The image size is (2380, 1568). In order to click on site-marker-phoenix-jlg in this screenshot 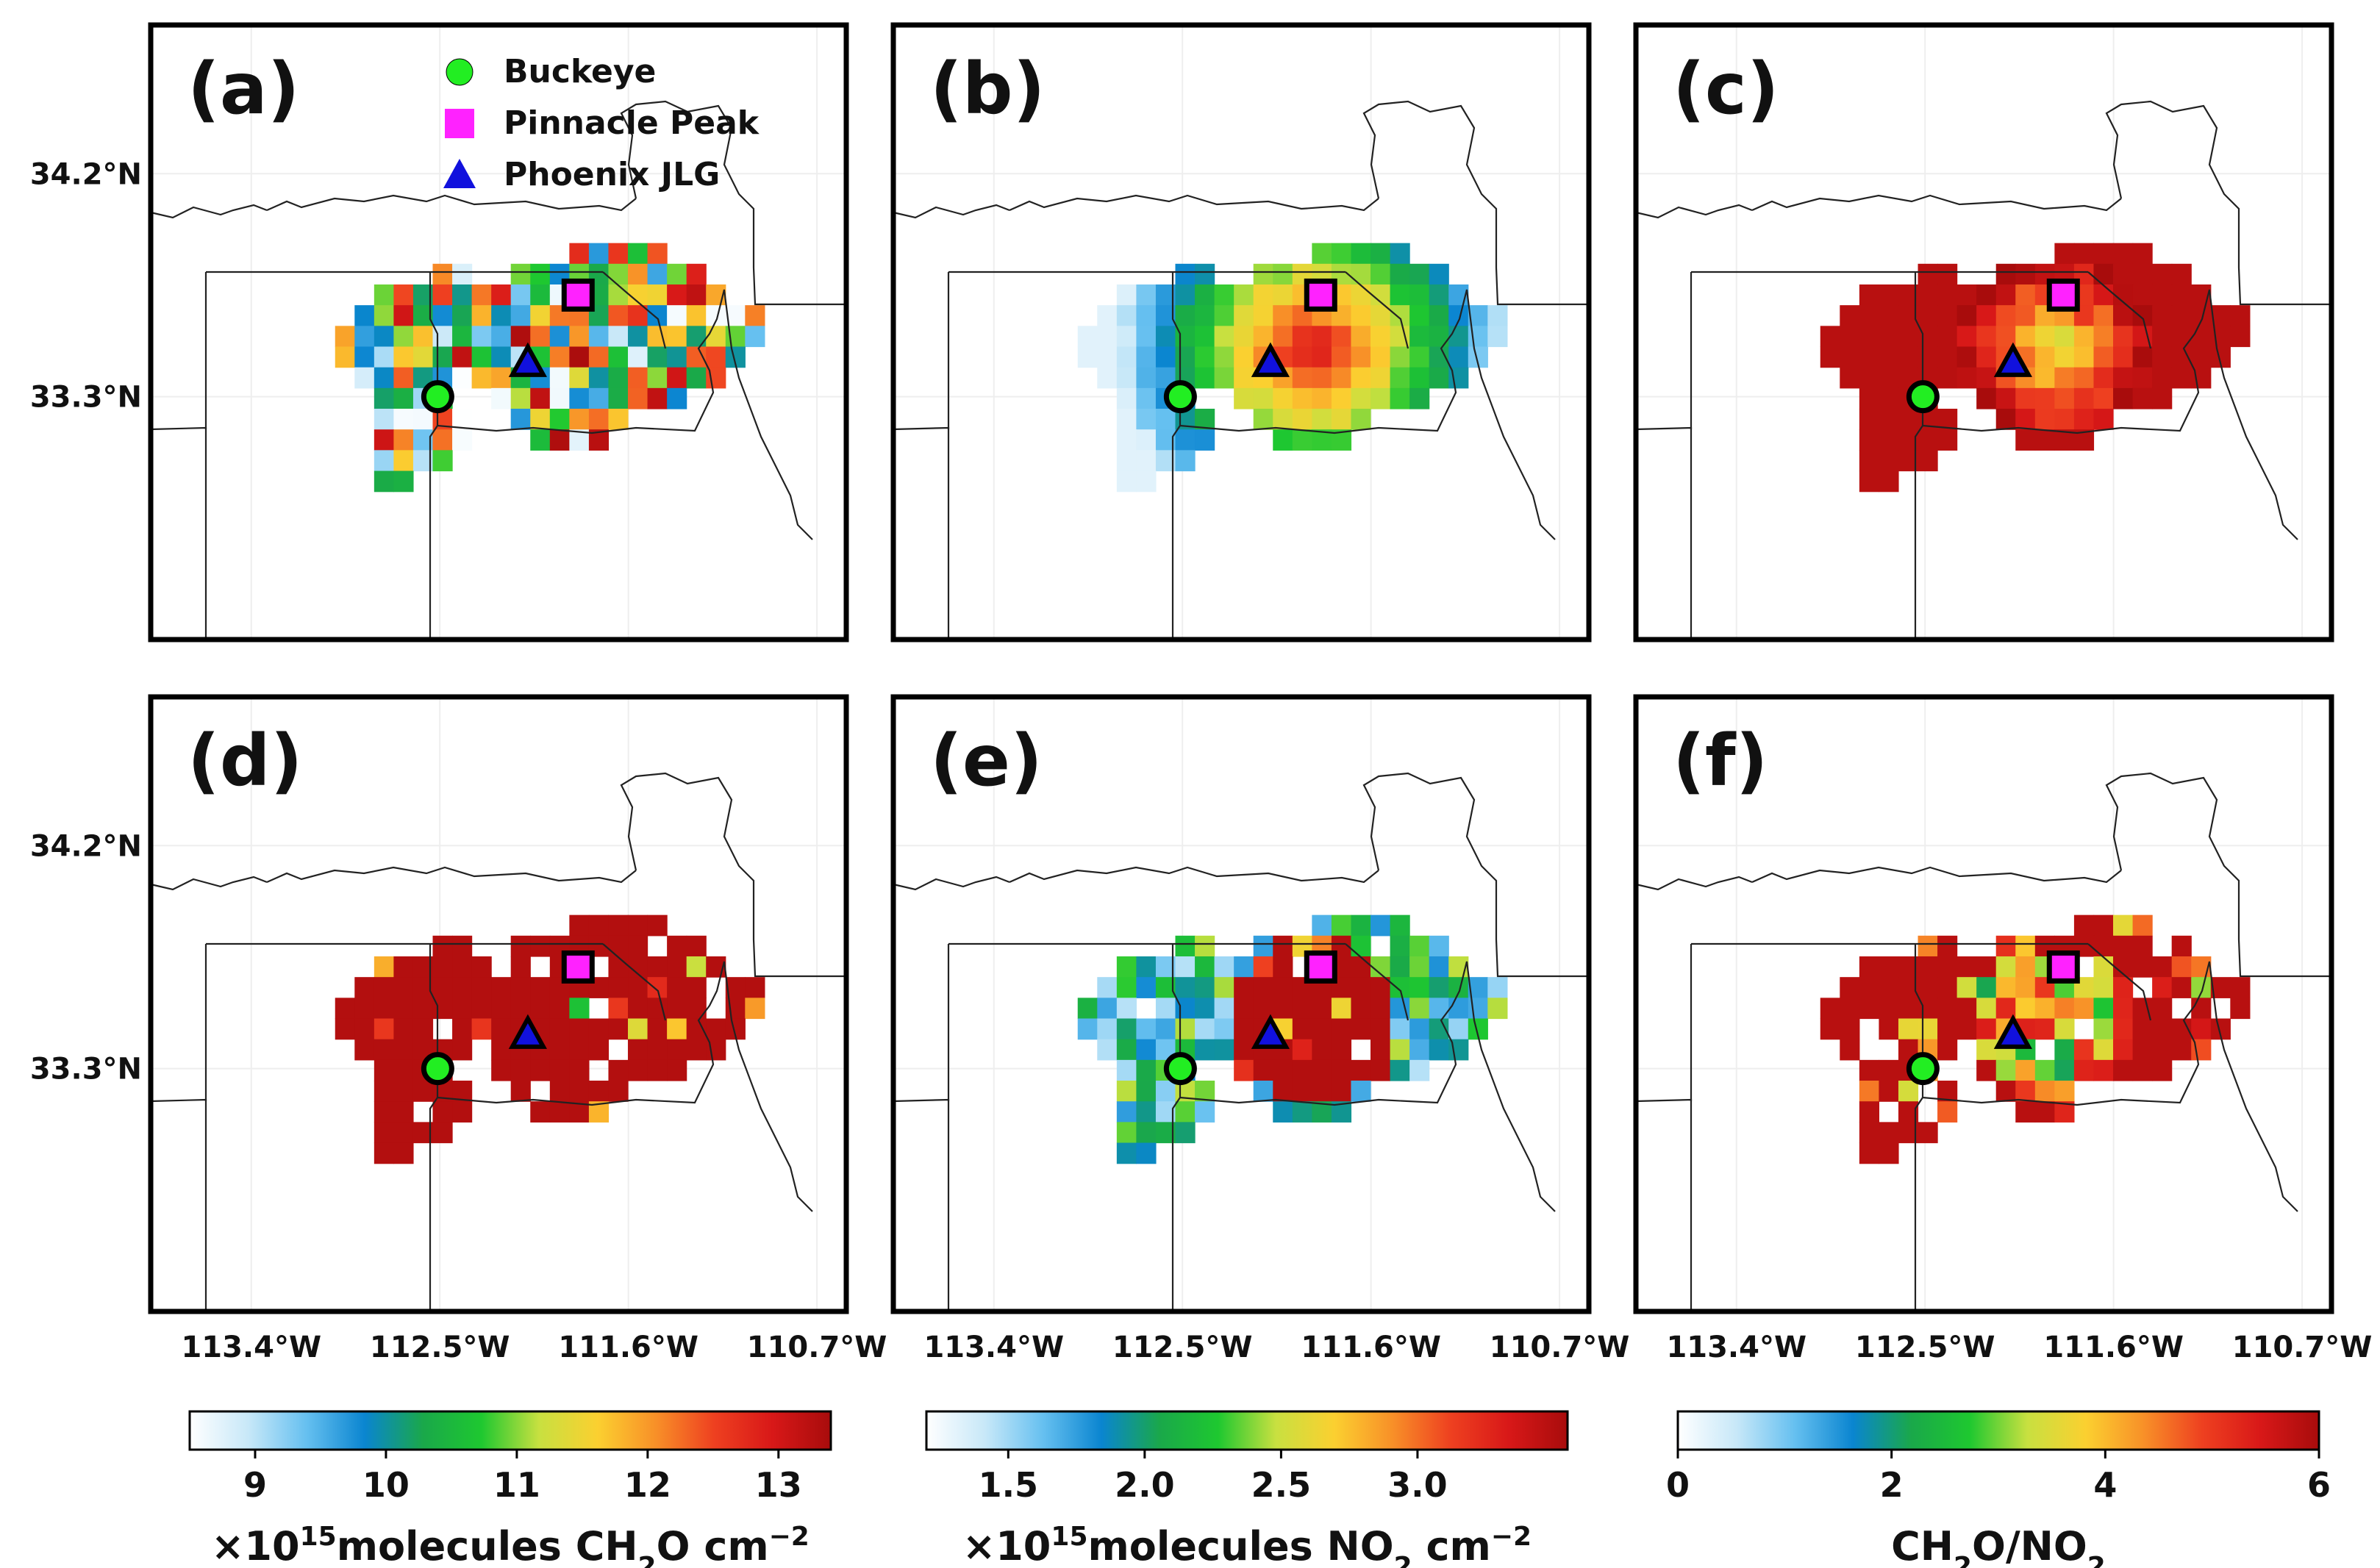, I will do `click(527, 359)`.